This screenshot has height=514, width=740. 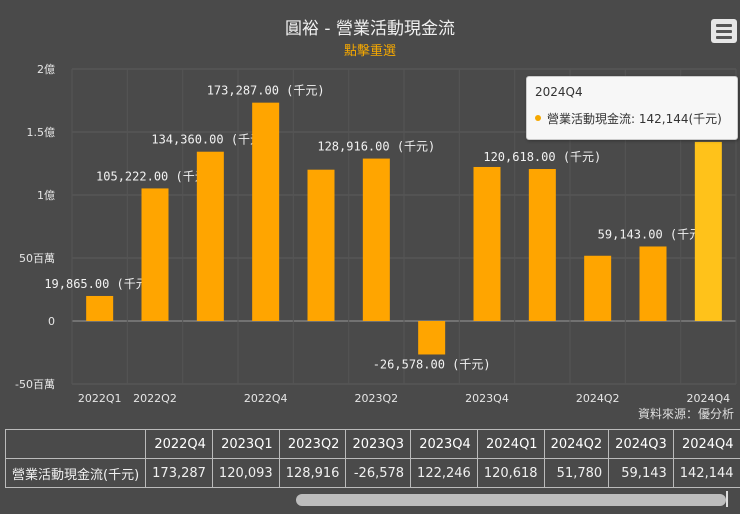 I want to click on bar-2022Q4, so click(x=266, y=211).